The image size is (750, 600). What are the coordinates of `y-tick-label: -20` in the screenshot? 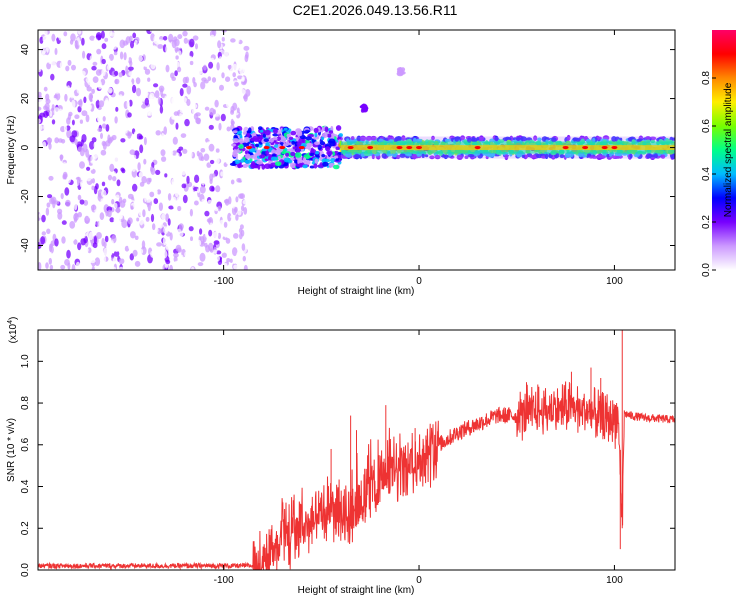 It's located at (25, 196).